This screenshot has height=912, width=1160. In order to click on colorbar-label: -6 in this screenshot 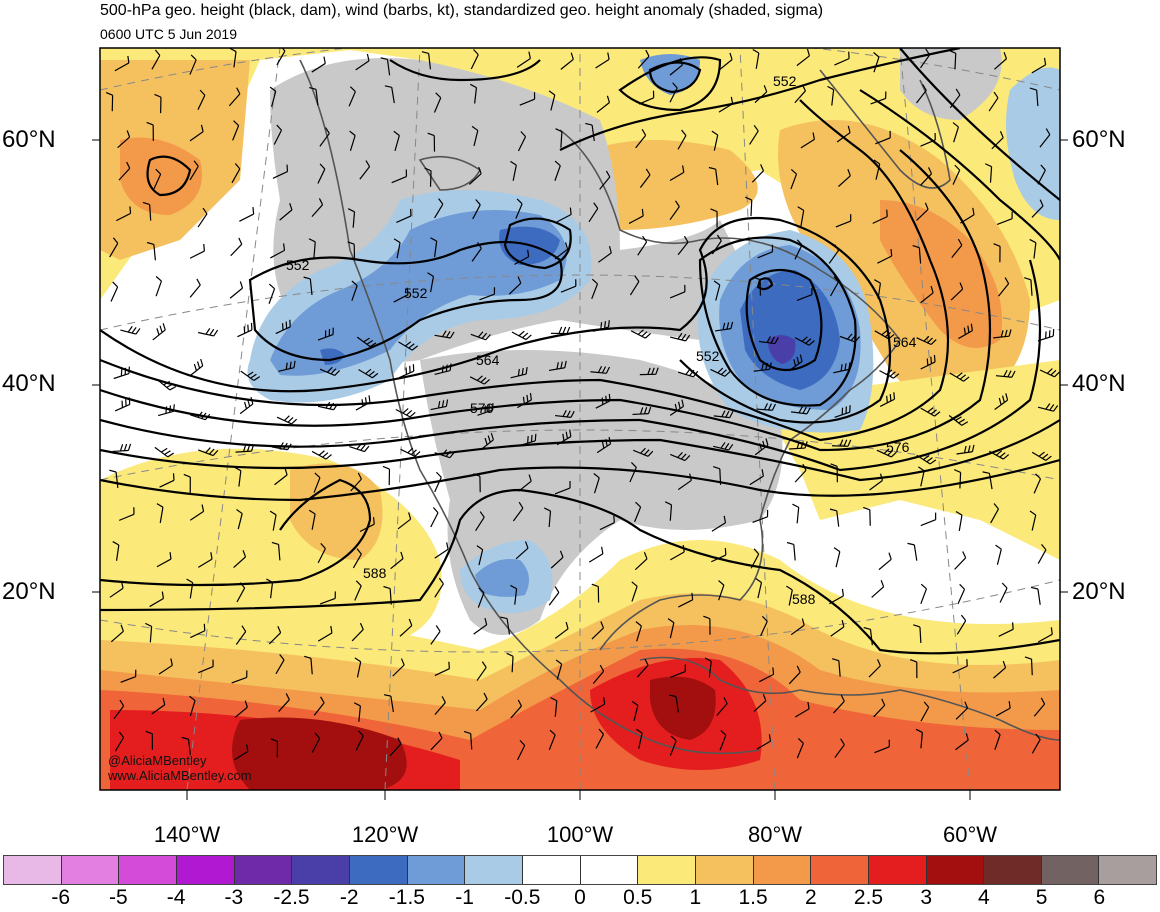, I will do `click(61, 897)`.